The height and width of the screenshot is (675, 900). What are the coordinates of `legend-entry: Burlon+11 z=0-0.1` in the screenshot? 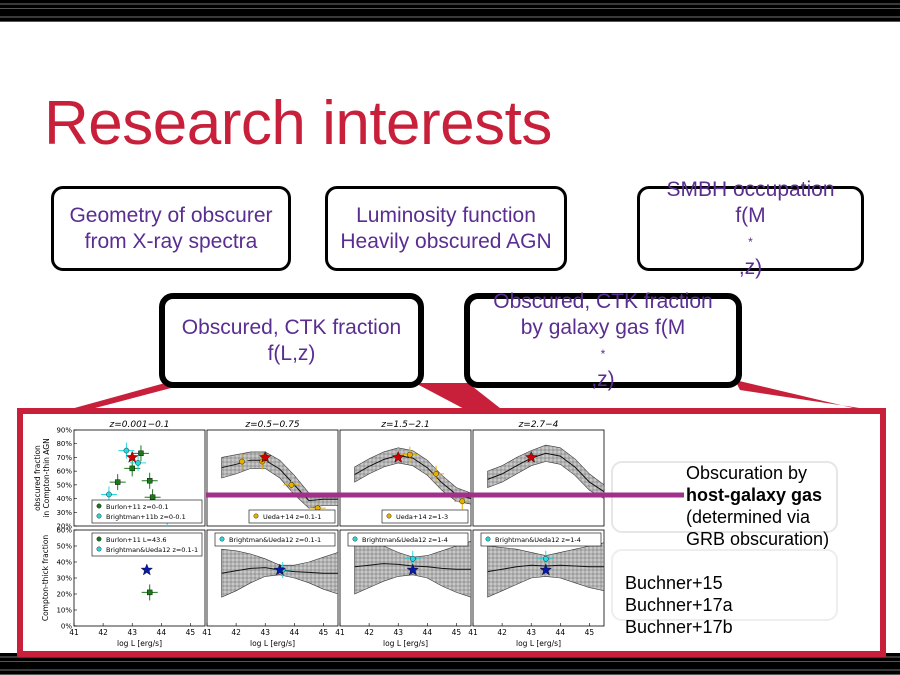 It's located at (137, 507).